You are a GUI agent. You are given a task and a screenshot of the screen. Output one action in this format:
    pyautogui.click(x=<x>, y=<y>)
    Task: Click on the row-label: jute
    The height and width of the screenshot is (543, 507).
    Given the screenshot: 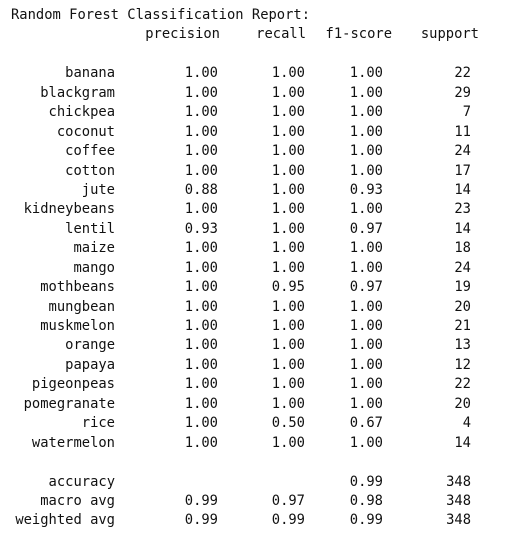 What is the action you would take?
    pyautogui.click(x=98, y=189)
    